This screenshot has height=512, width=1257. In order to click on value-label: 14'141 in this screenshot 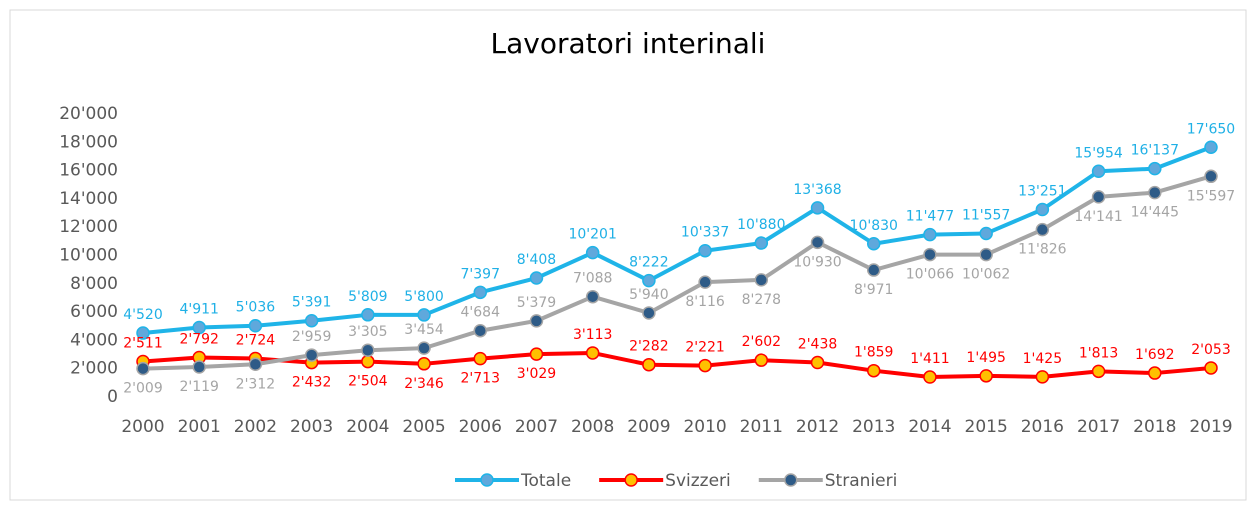, I will do `click(1098, 217)`.